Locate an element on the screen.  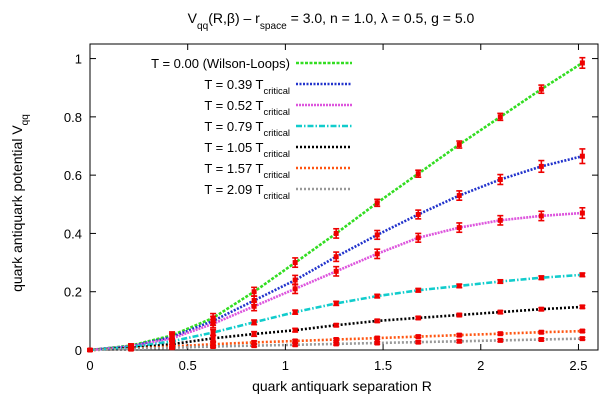
y-tick-label: 0.4 is located at coordinates (73, 233).